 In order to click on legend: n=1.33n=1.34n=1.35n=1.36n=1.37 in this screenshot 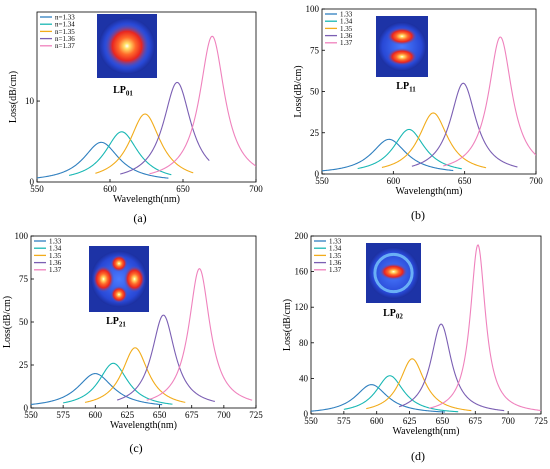, I will do `click(57, 31)`.